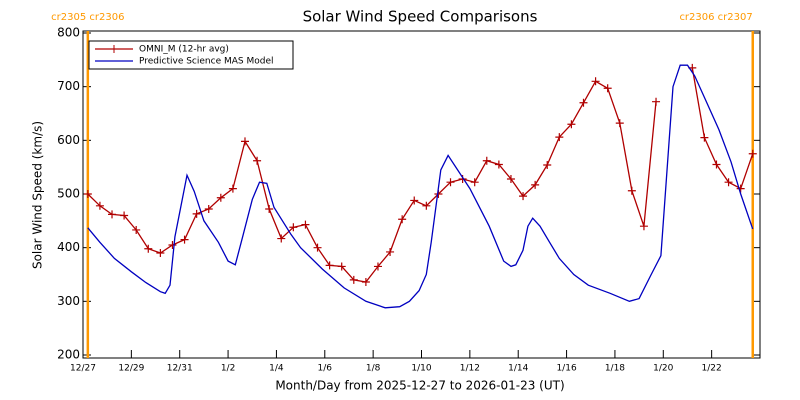 Image resolution: width=800 pixels, height=400 pixels. Describe the element at coordinates (420, 17) in the screenshot. I see `chart-title: Solar Wind Speed Comparisons` at that location.